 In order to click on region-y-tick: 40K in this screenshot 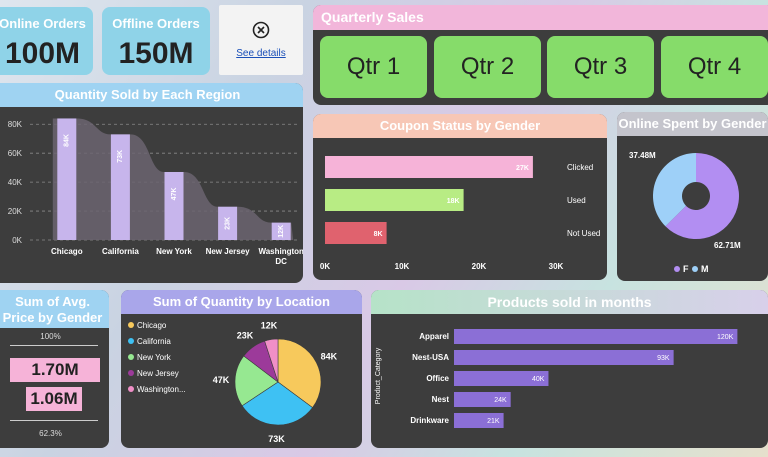, I will do `click(15, 182)`.